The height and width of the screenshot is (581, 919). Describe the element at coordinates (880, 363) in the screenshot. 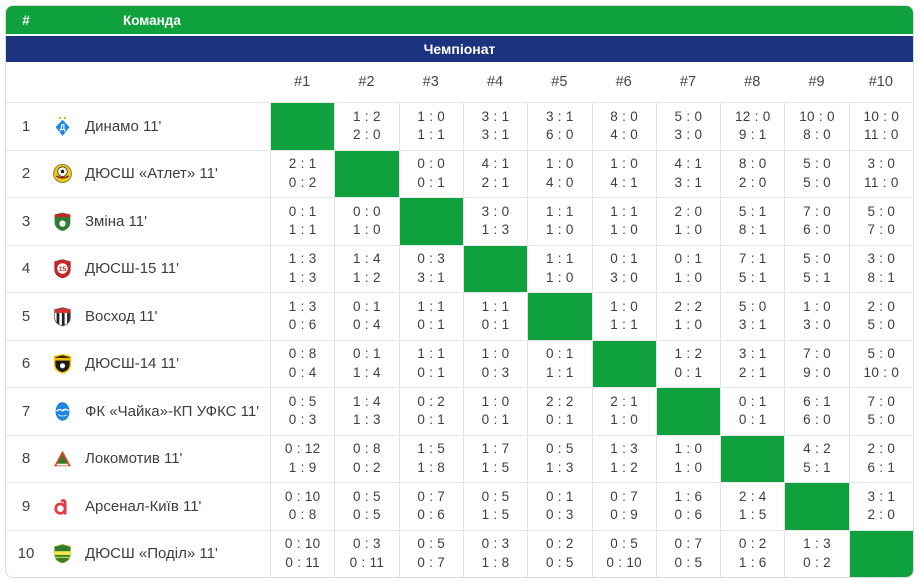

I see `score-cell: 5 : 0 10 : 0` at that location.